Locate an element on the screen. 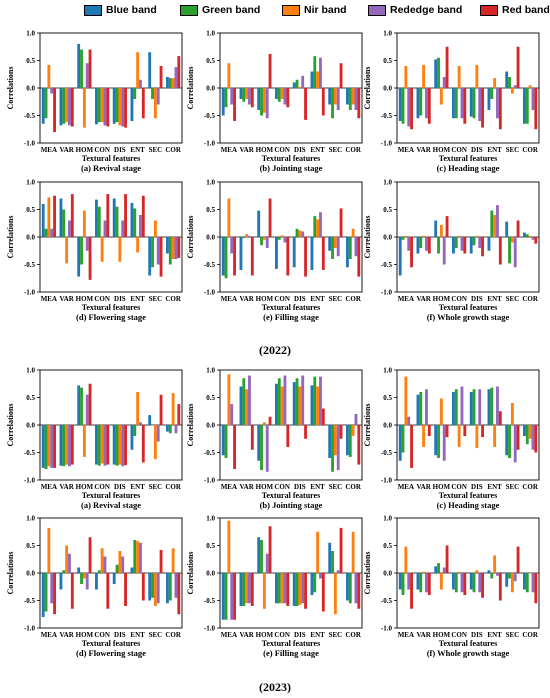  x-tick-label: COR is located at coordinates (353, 299).